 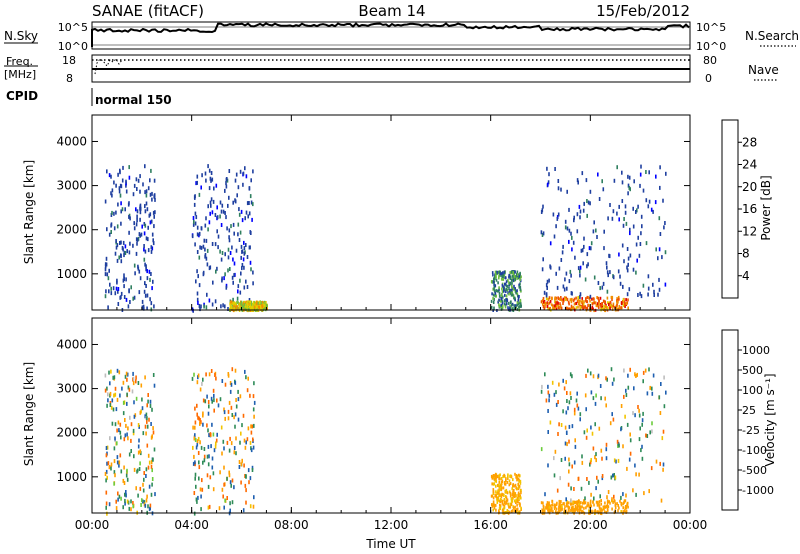 What do you see at coordinates (766, 207) in the screenshot?
I see `power-colorbar-label: Power [dB]` at bounding box center [766, 207].